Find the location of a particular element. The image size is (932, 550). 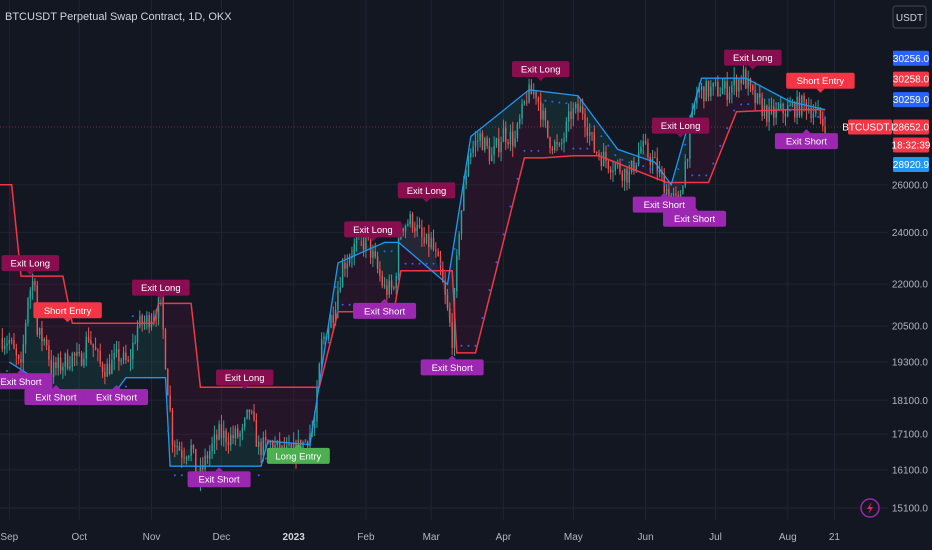

time-tick-label: Jun is located at coordinates (646, 537).